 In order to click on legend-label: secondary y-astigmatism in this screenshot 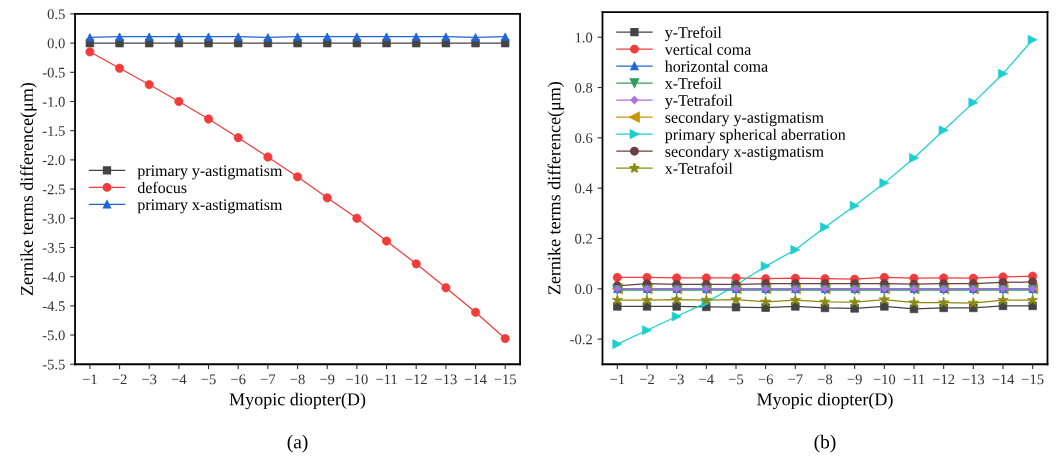, I will do `click(744, 119)`.